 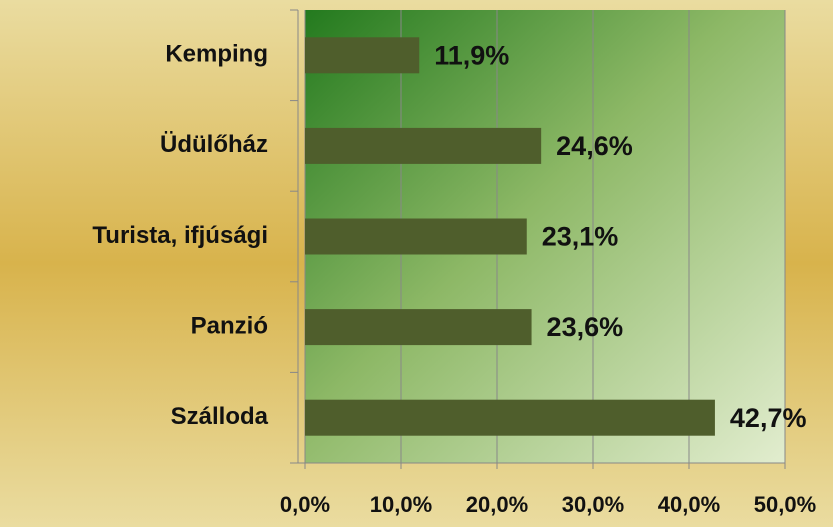 What do you see at coordinates (471, 55) in the screenshot?
I see `value-label: 11,9%` at bounding box center [471, 55].